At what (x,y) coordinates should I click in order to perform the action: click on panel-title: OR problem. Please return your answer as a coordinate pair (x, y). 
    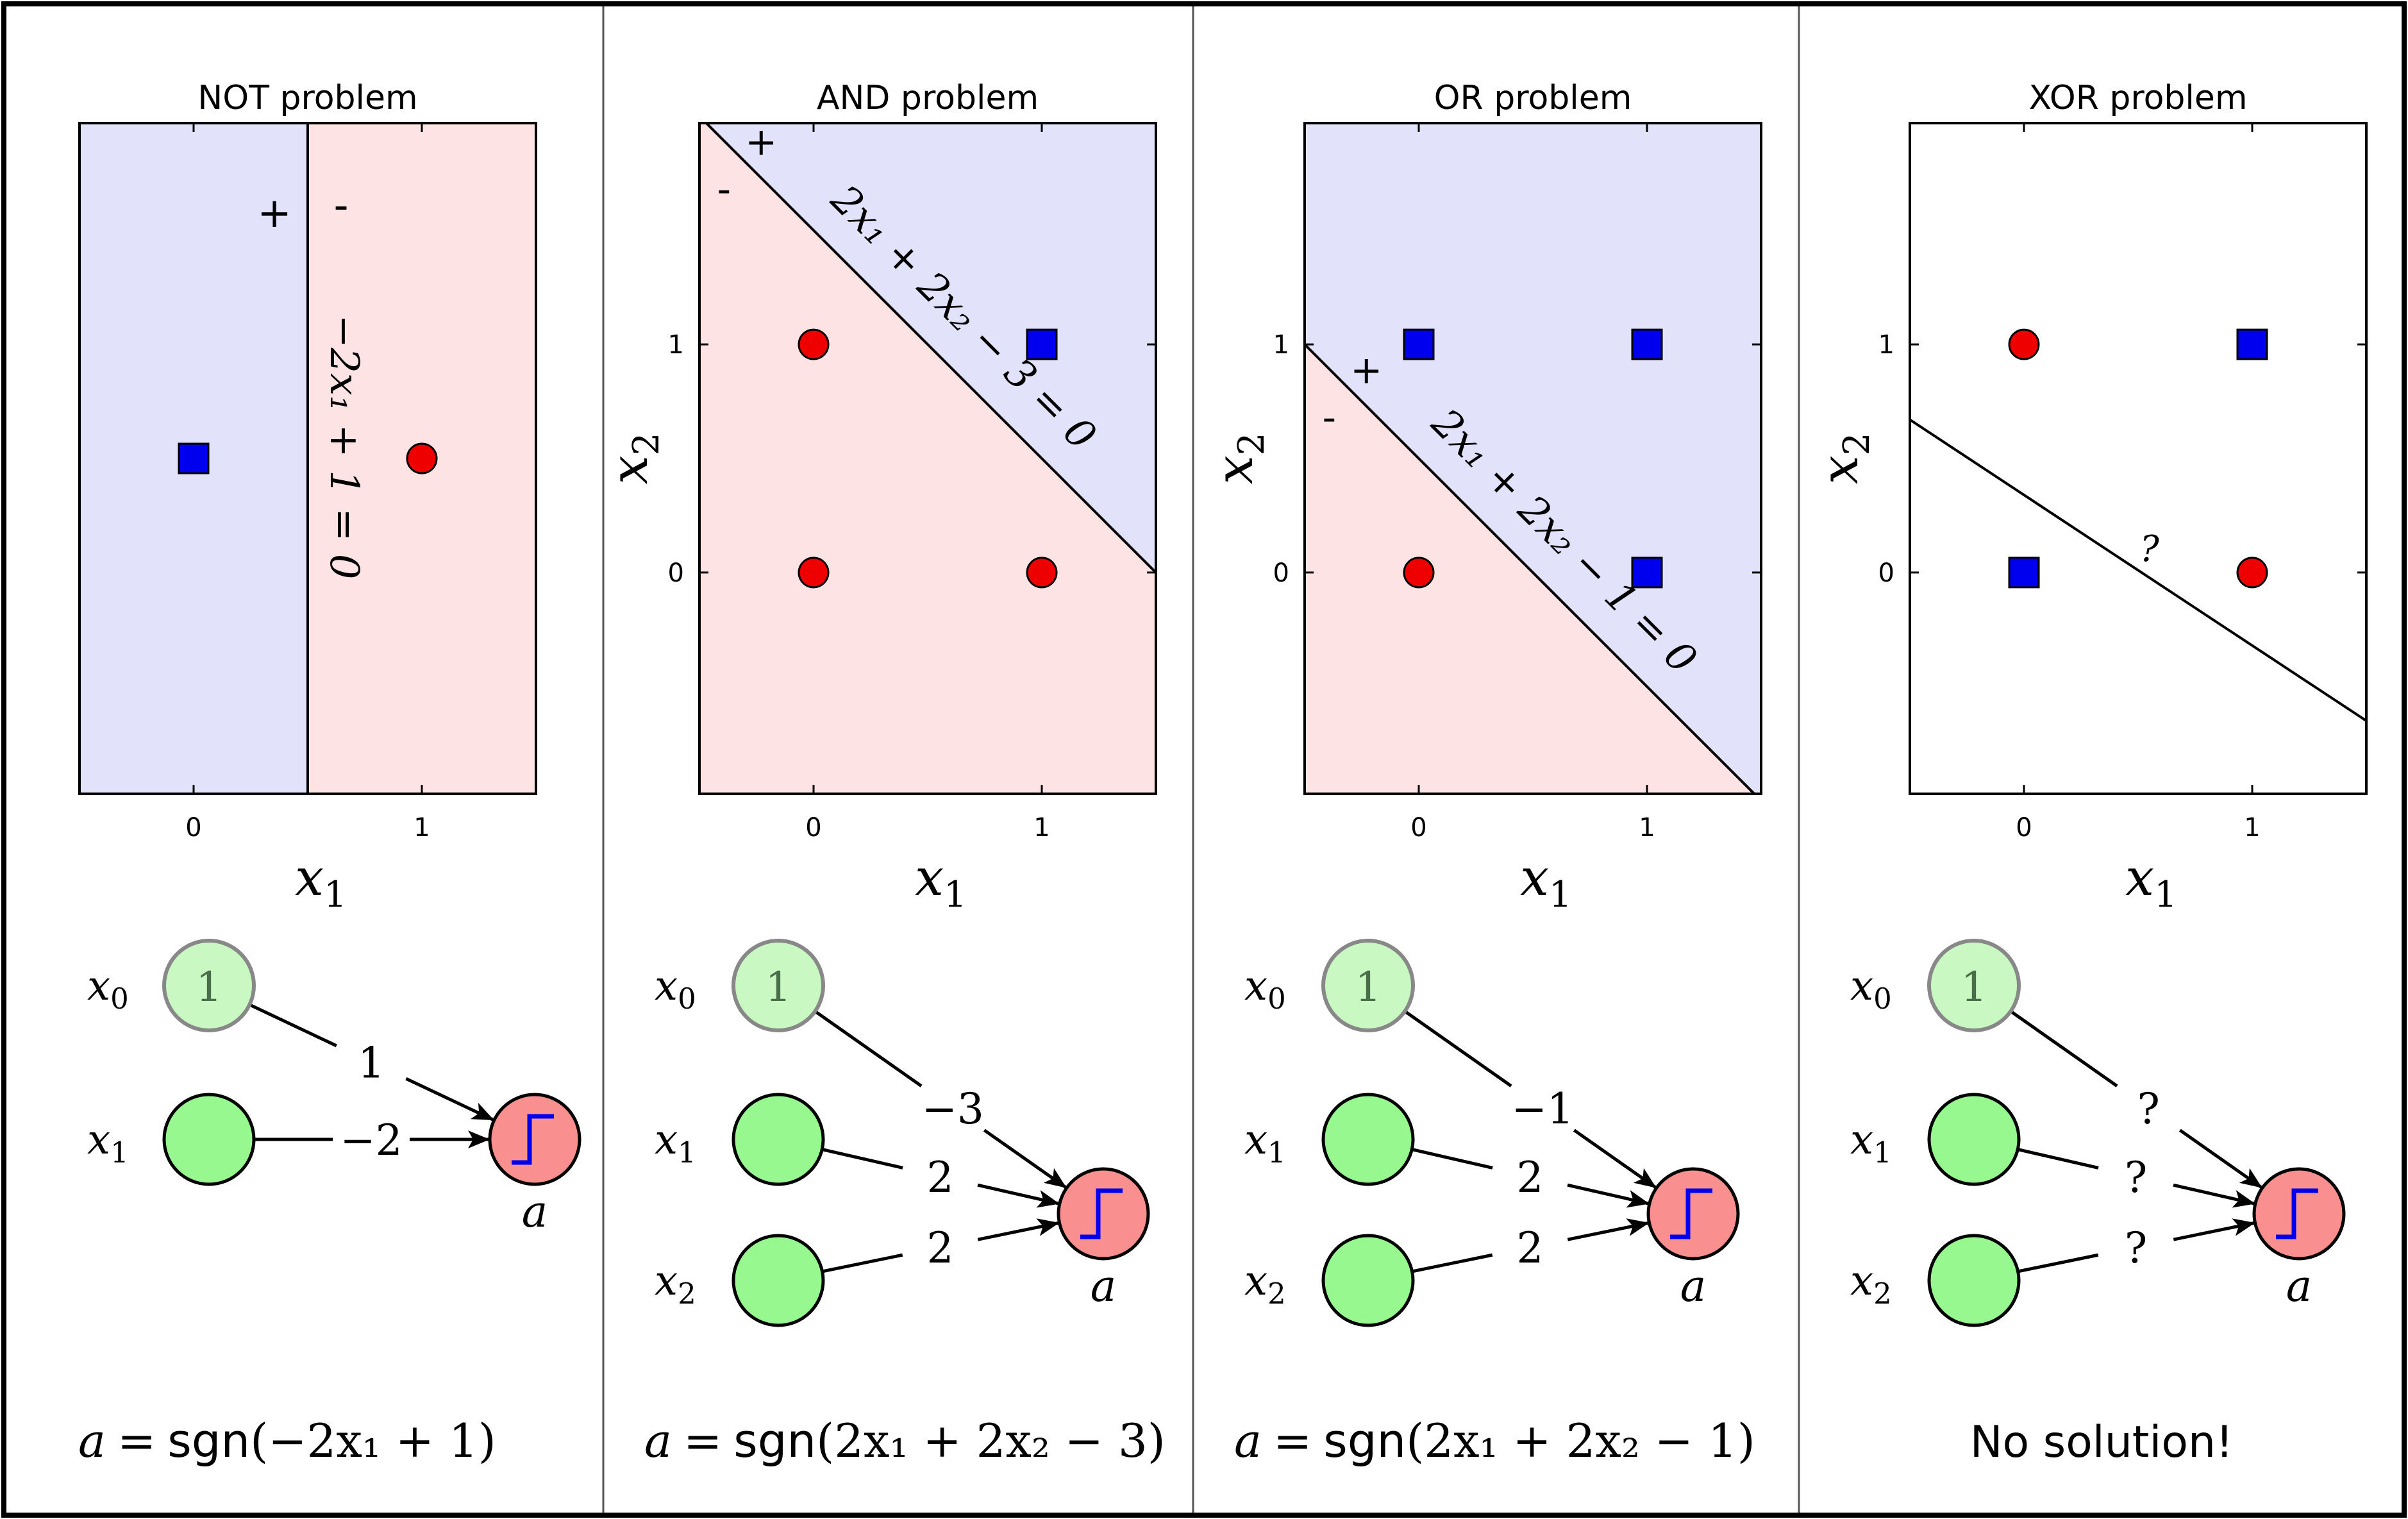
    Looking at the image, I should click on (1533, 98).